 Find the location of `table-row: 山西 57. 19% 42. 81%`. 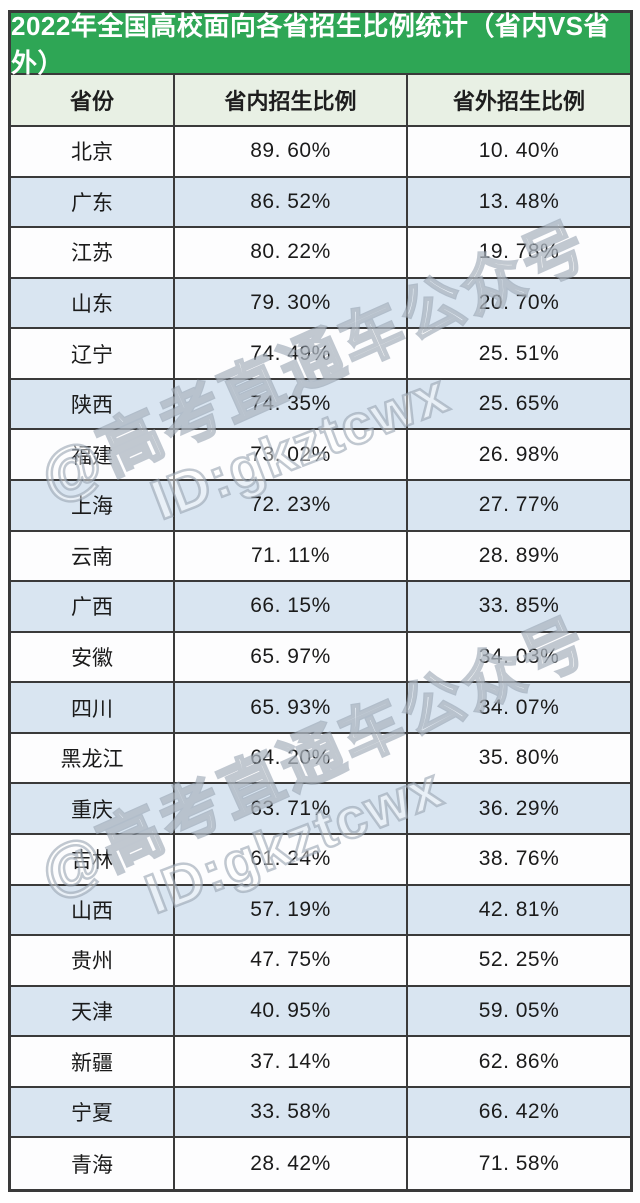

table-row: 山西 57. 19% 42. 81% is located at coordinates (320, 911).